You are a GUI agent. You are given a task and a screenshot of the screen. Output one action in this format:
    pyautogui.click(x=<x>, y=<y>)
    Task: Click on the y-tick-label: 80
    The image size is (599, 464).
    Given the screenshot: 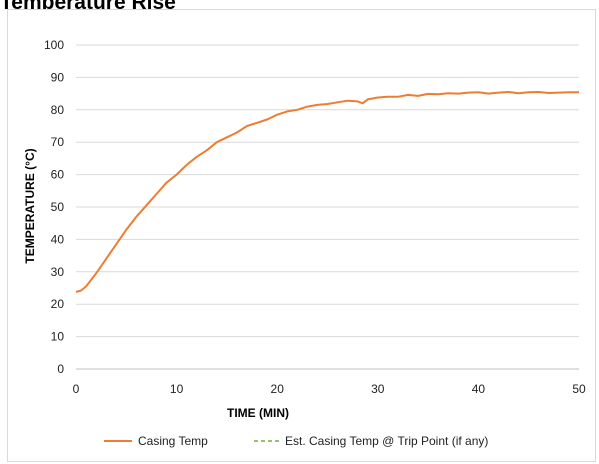 What is the action you would take?
    pyautogui.click(x=58, y=110)
    